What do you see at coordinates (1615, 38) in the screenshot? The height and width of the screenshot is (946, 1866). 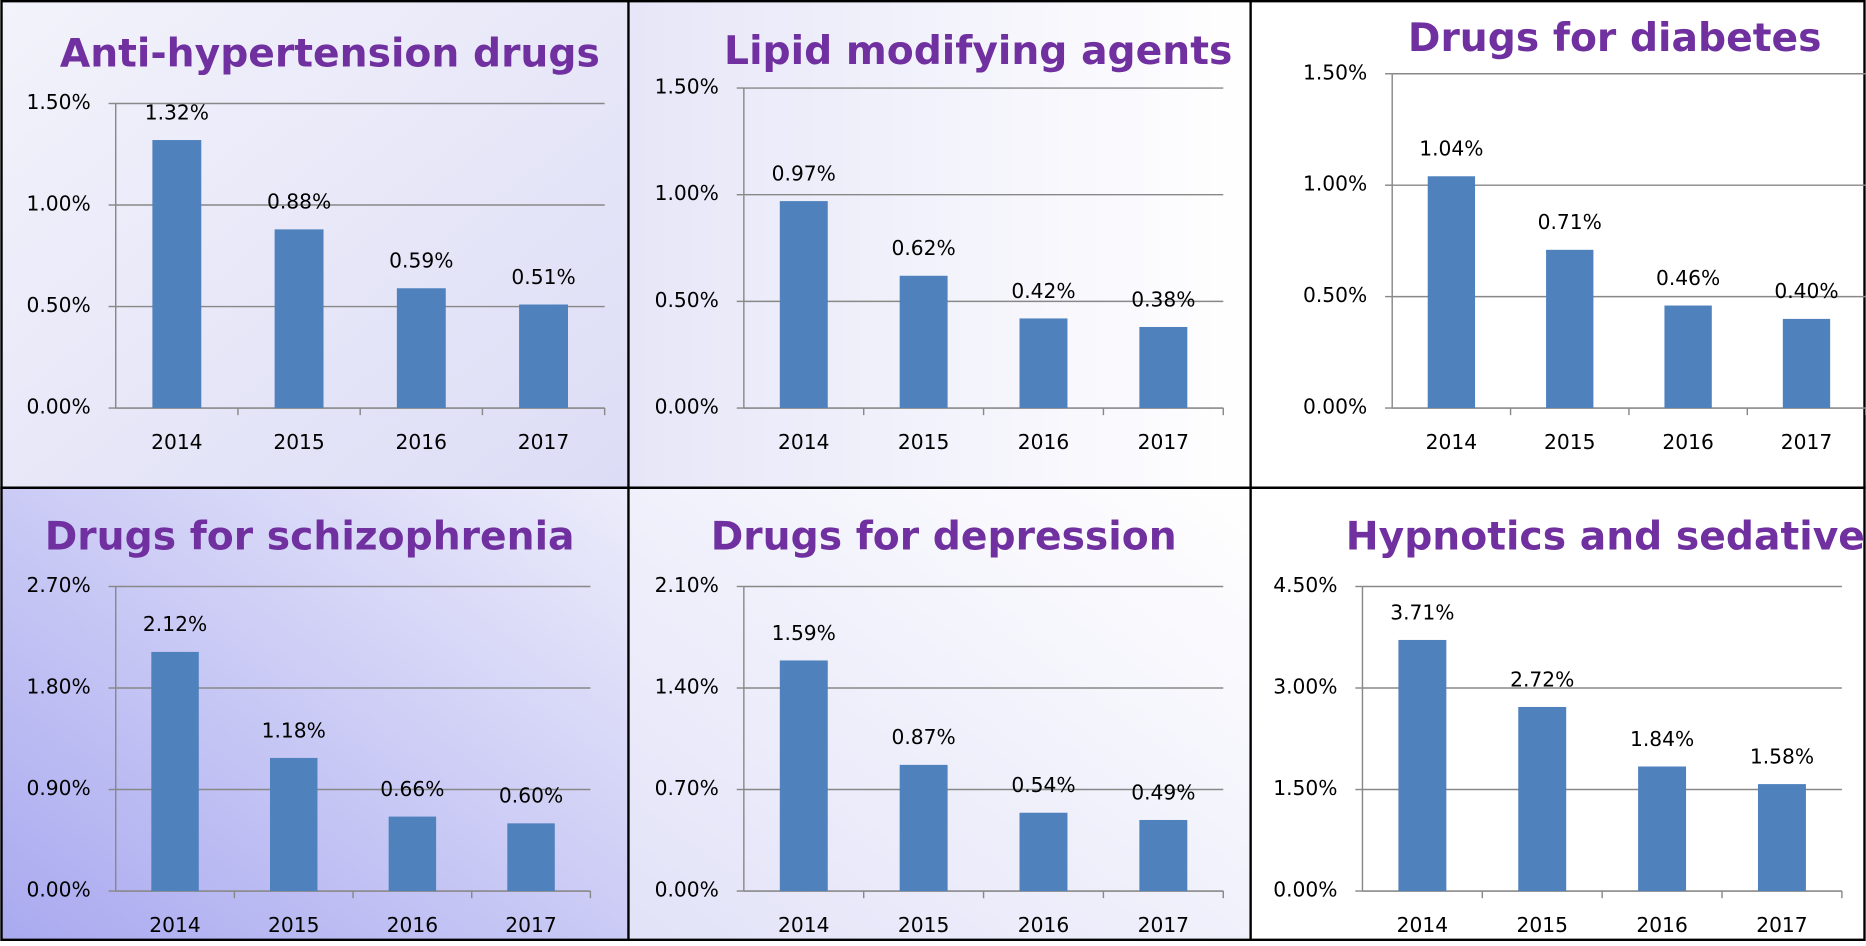 I see `chart-title: Drugs for diabetes` at bounding box center [1615, 38].